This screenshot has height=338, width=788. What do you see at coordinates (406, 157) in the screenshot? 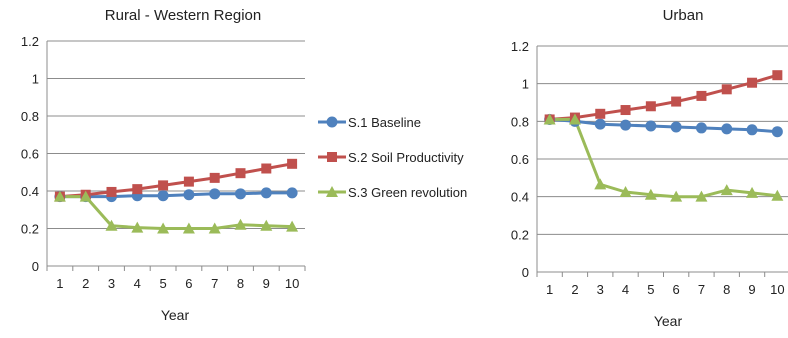
I see `legend-label: S.2 Soil Productivity` at bounding box center [406, 157].